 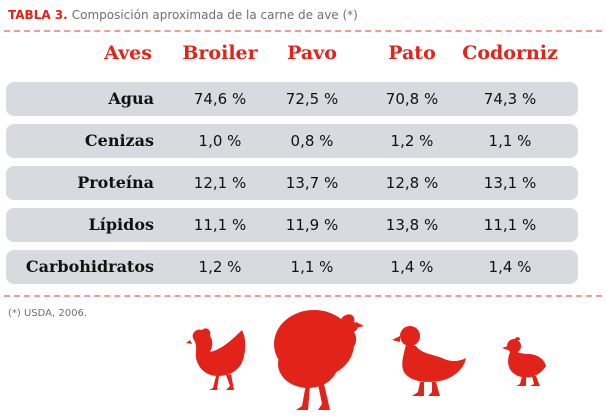 What do you see at coordinates (312, 99) in the screenshot?
I see `cell: 72,5 %` at bounding box center [312, 99].